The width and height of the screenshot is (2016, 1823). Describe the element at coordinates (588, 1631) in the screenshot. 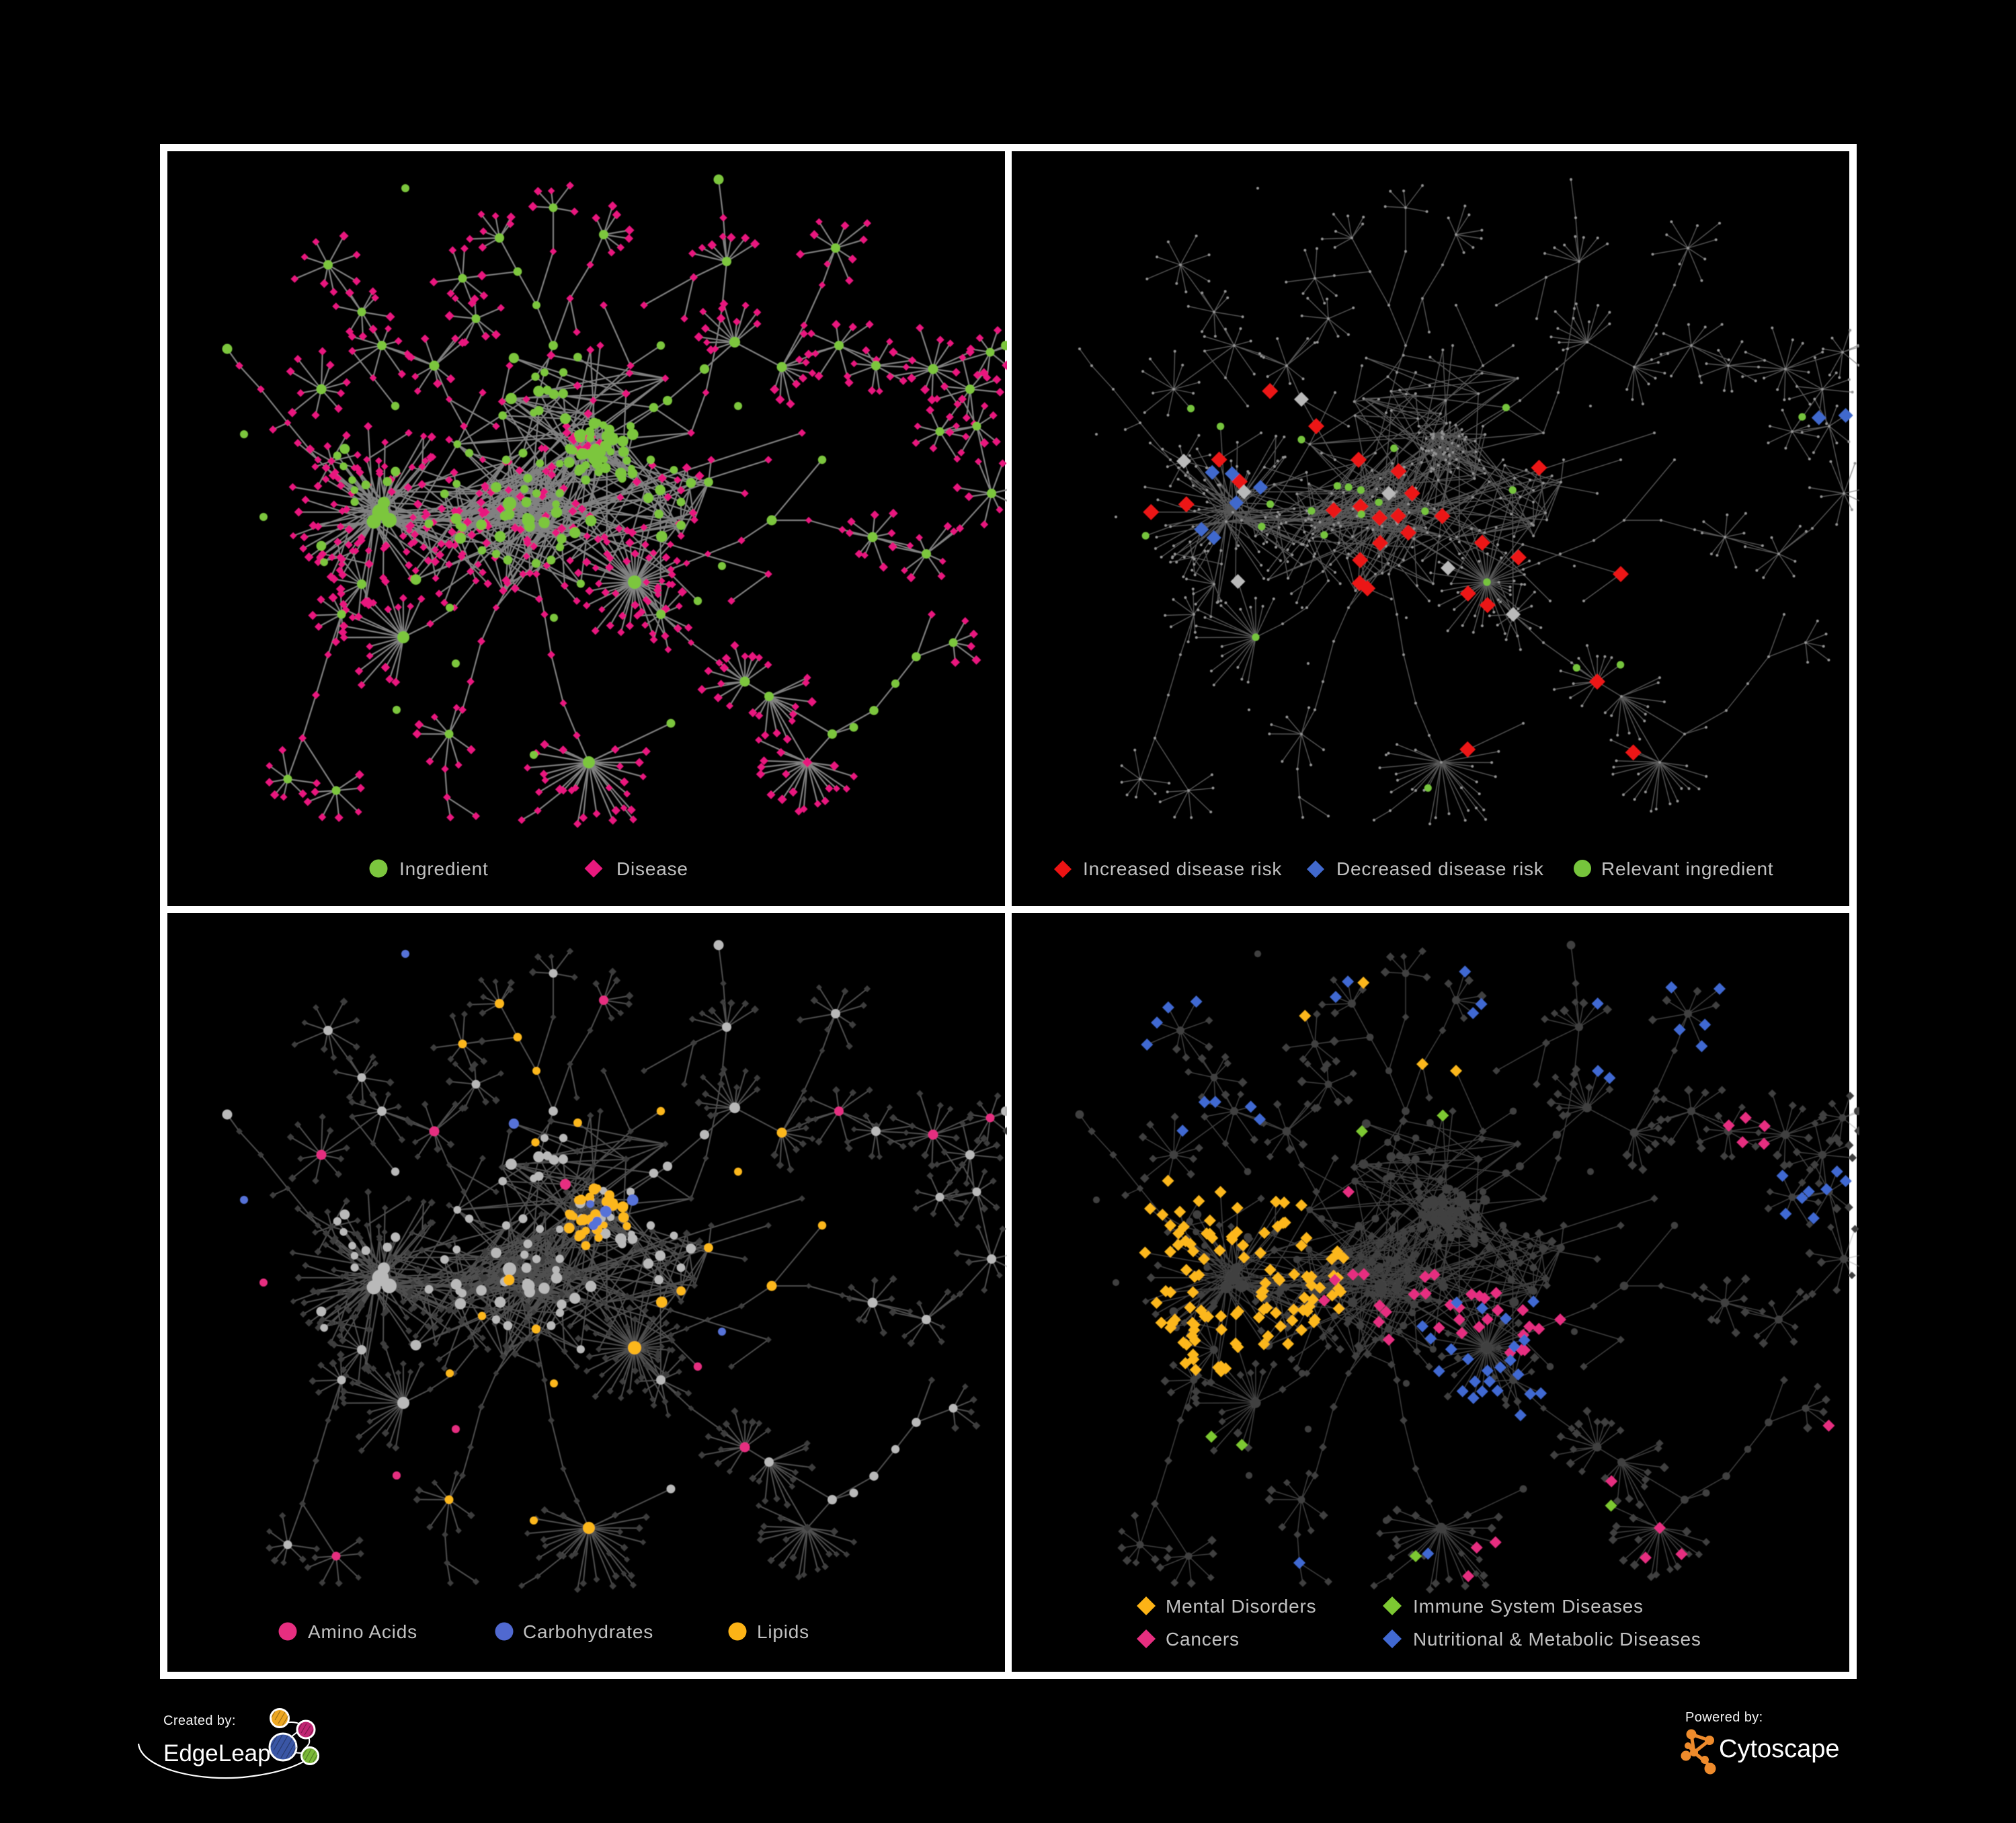

I see `svg-text: Carbohydrates` at that location.